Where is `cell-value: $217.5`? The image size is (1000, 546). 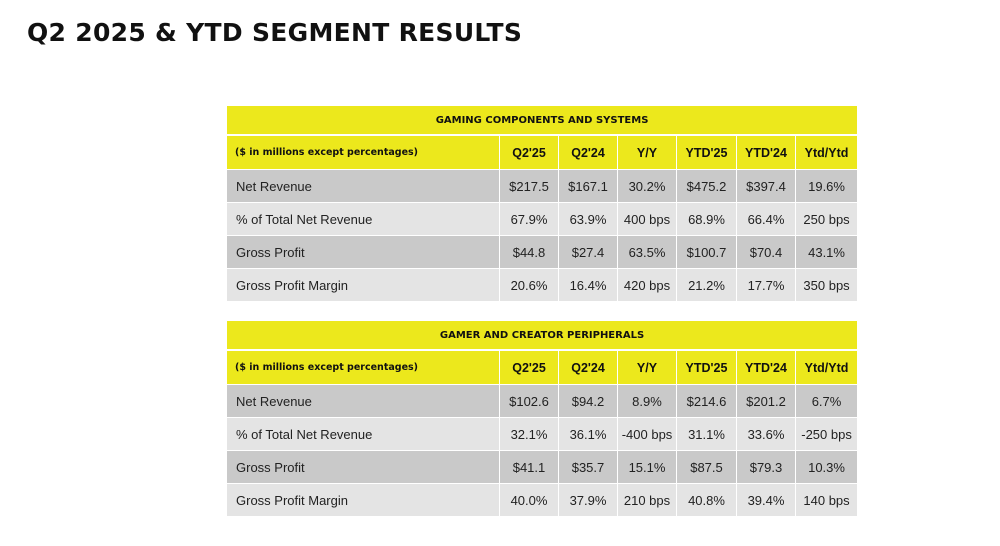 cell-value: $217.5 is located at coordinates (529, 185).